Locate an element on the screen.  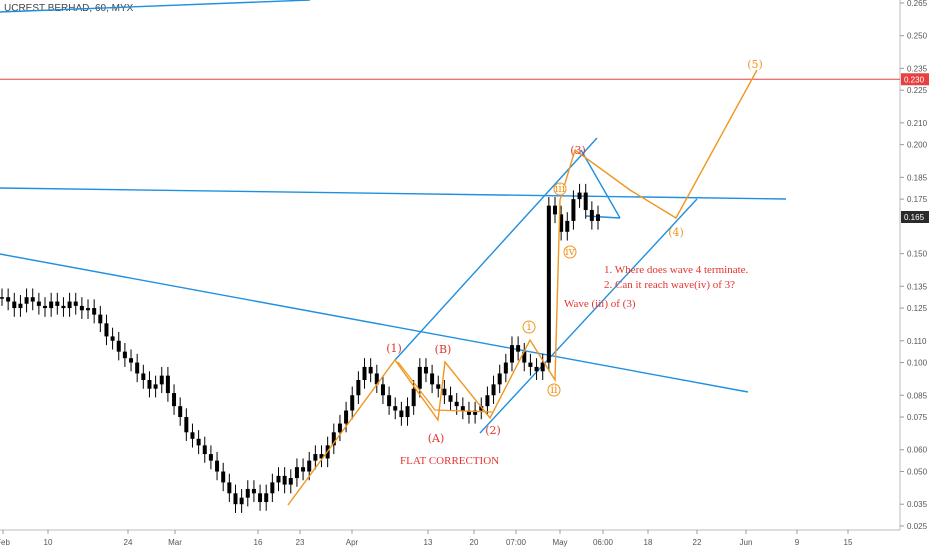
wave-3-label: (3) is located at coordinates (578, 150).